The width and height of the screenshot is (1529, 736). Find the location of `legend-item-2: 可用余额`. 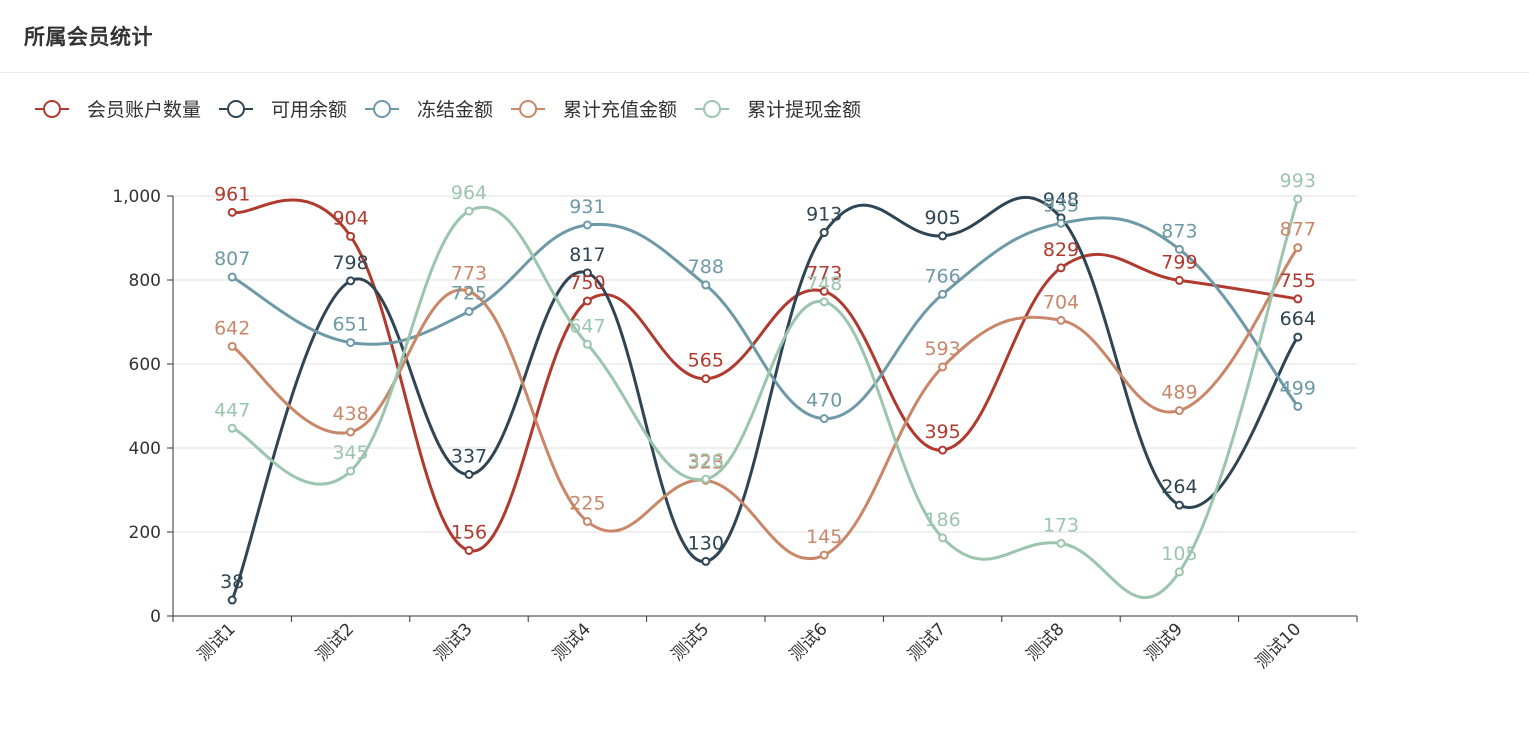

legend-item-2: 可用余额 is located at coordinates (283, 110).